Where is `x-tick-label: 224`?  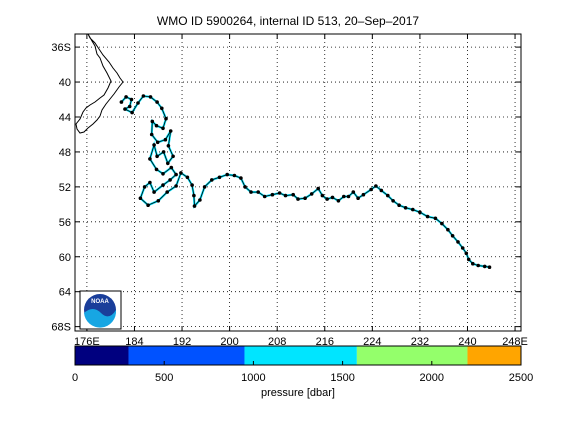 x-tick-label: 224 is located at coordinates (372, 342).